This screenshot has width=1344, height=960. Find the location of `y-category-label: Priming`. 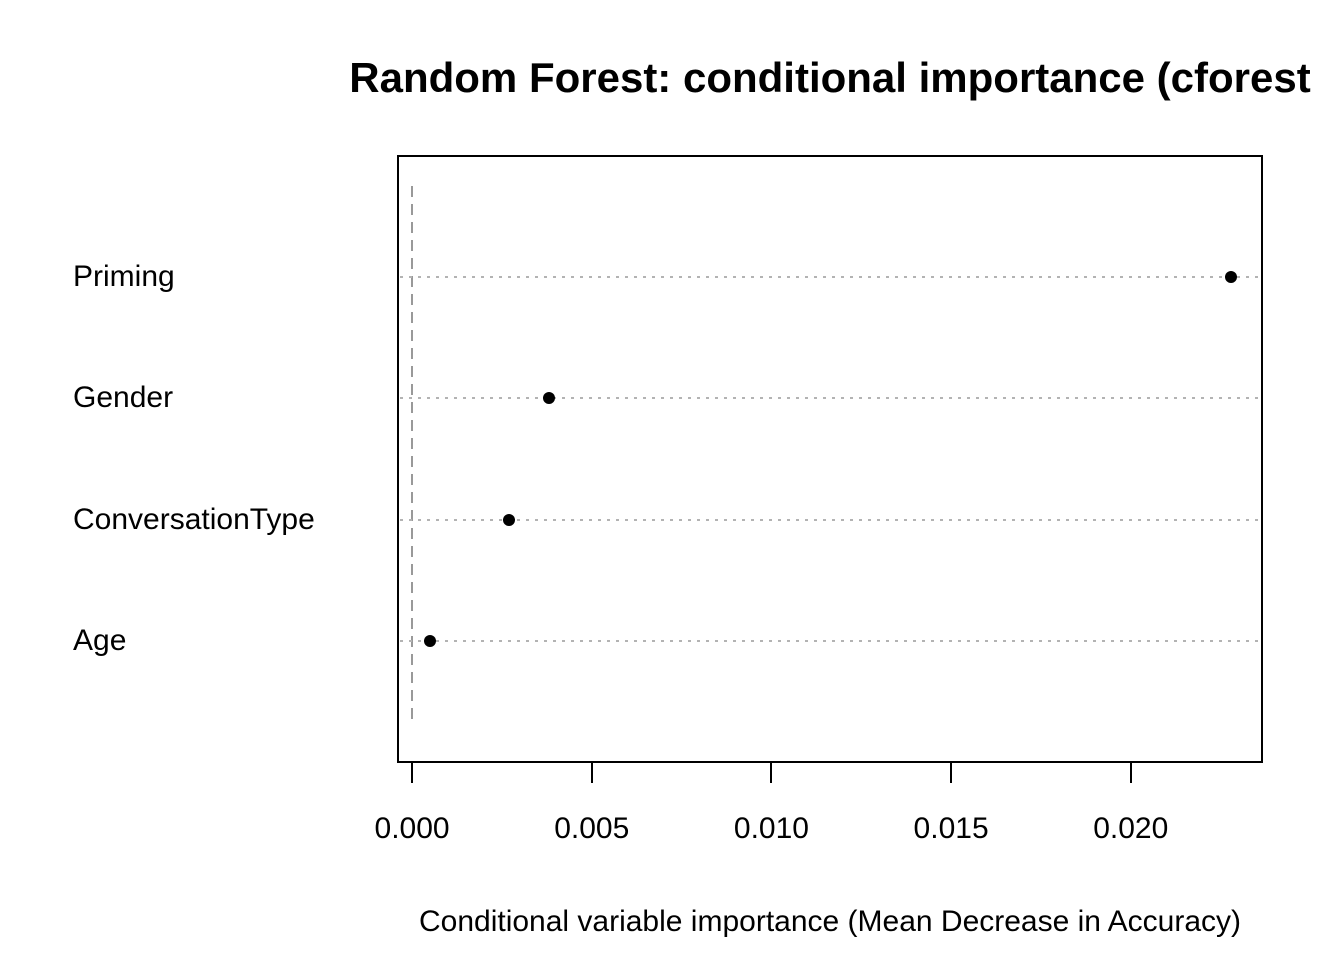

y-category-label: Priming is located at coordinates (124, 276).